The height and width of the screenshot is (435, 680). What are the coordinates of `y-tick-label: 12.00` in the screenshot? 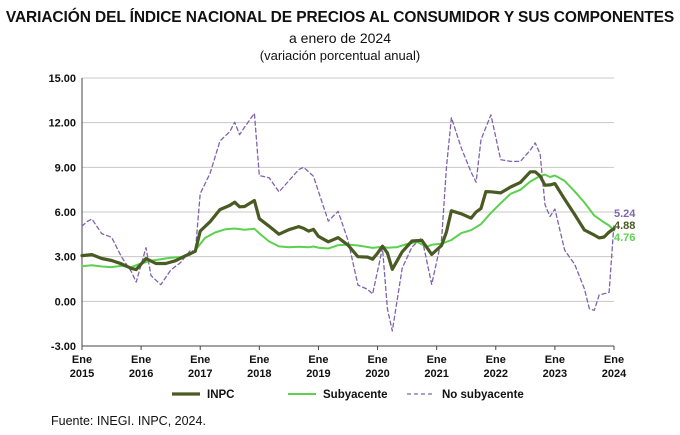 It's located at (62, 124).